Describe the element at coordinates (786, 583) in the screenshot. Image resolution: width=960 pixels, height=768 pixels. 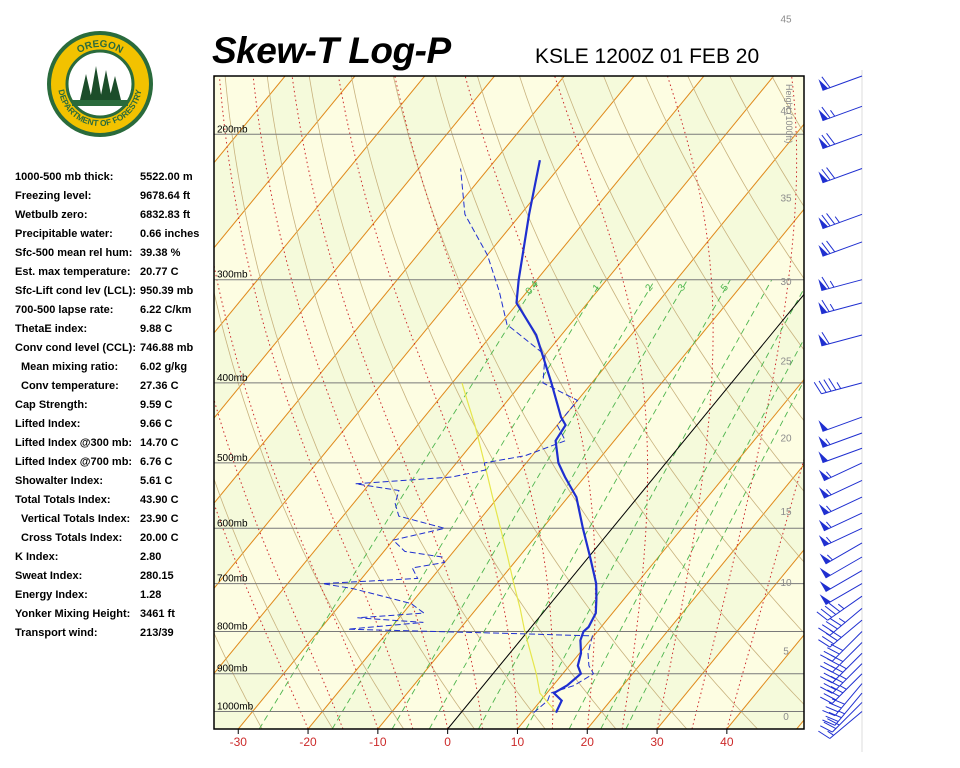
I see `height-tick-label: 10` at that location.